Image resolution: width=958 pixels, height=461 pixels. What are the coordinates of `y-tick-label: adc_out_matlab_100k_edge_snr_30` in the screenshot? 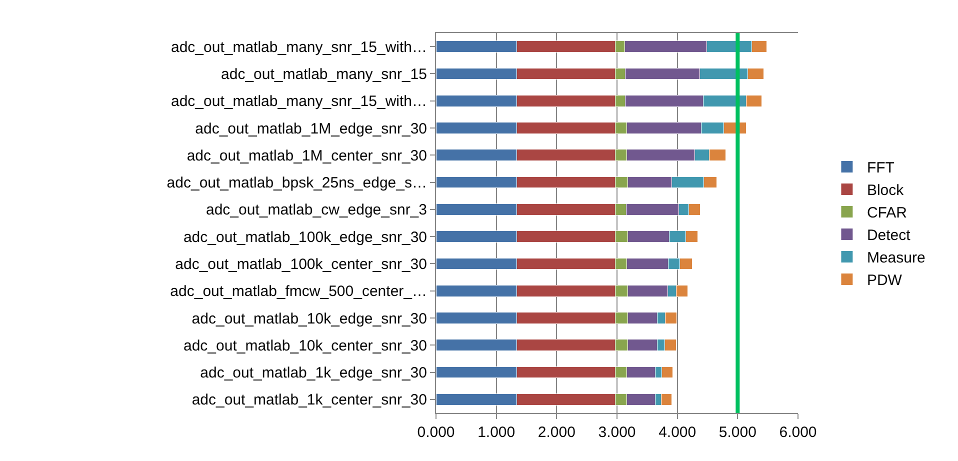 It's located at (305, 237).